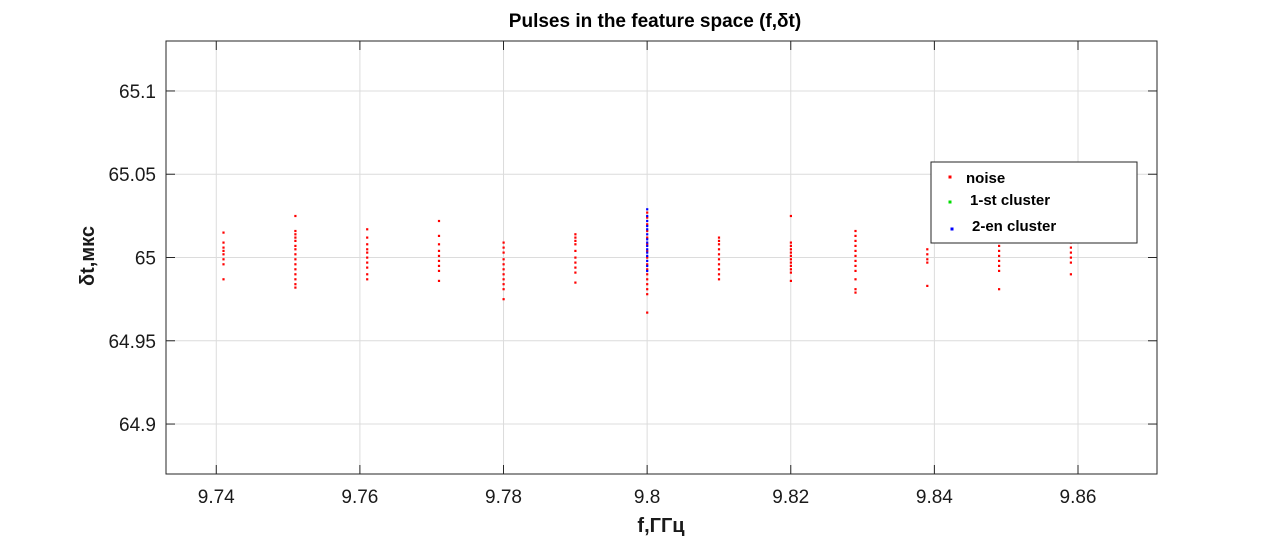 Image resolution: width=1280 pixels, height=540 pixels. Describe the element at coordinates (985, 178) in the screenshot. I see `legend-label-noise: noise` at that location.